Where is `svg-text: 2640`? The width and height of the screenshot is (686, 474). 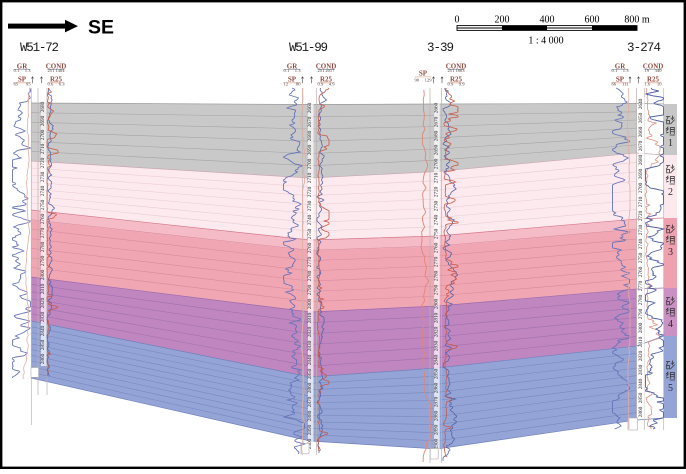
svg-text: 2640 is located at coordinates (641, 103).